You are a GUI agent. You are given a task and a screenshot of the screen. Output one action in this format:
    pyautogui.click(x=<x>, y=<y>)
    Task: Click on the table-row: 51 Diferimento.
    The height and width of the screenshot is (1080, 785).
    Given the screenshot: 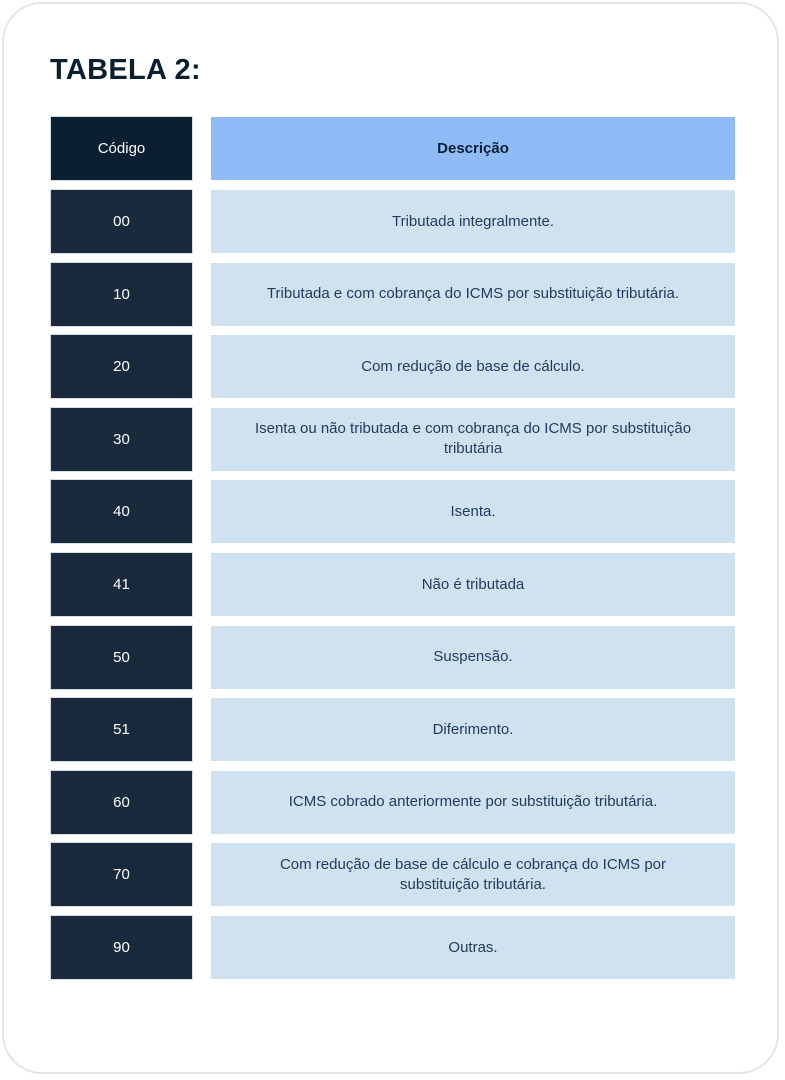 What is the action you would take?
    pyautogui.click(x=393, y=730)
    